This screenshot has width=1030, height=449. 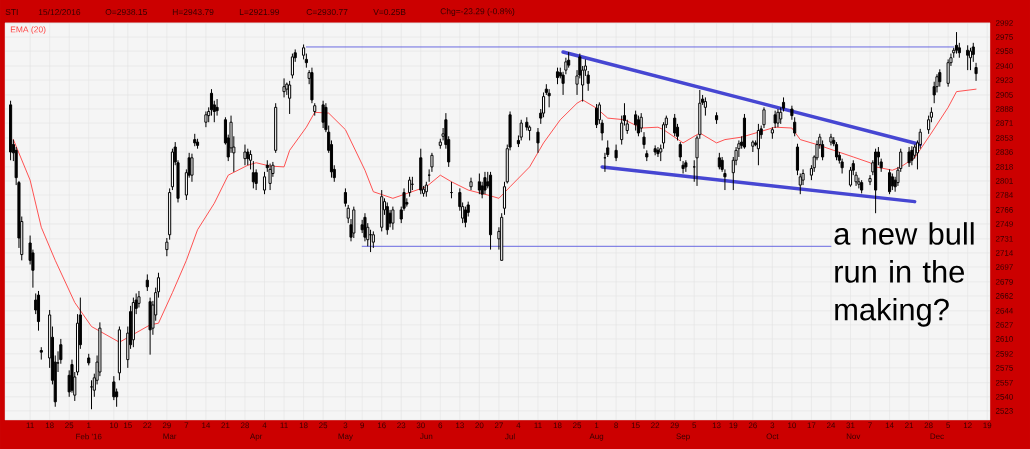 I want to click on text: O=2938.15, so click(x=126, y=12).